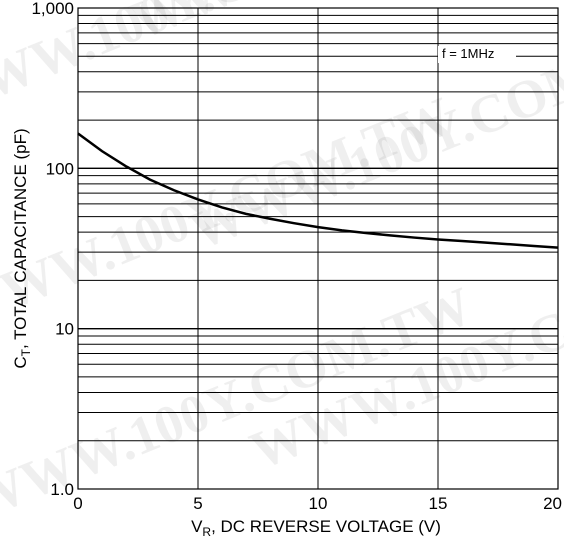 The image size is (564, 543). I want to click on x-axis-title-sub: R, so click(206, 532).